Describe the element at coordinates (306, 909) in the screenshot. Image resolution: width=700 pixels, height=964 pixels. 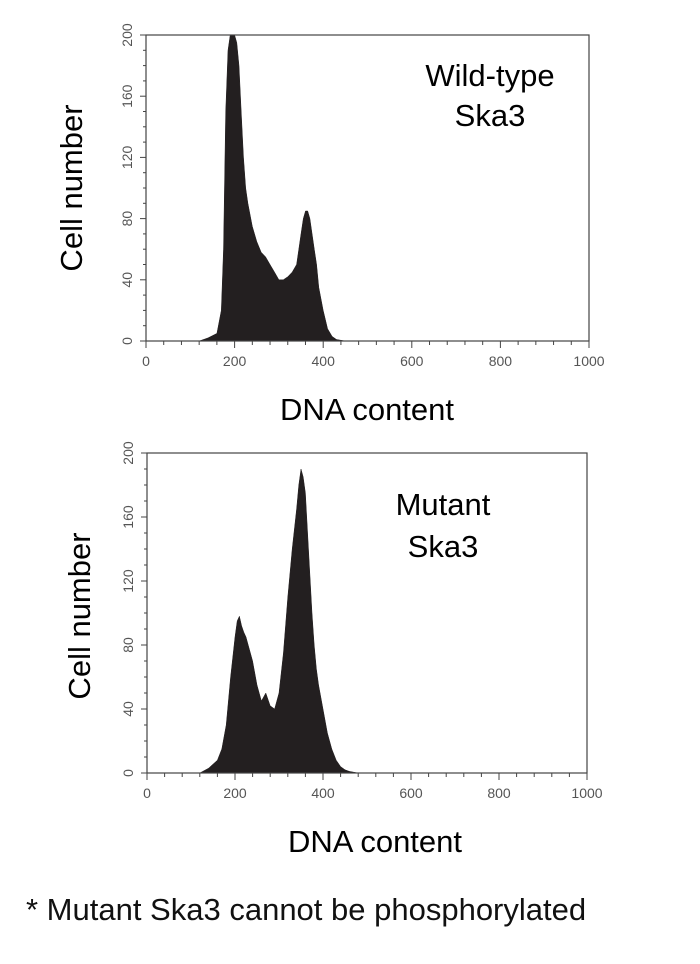
I see `footnote: * Mutant Ska3 cannot be phosphorylated` at that location.